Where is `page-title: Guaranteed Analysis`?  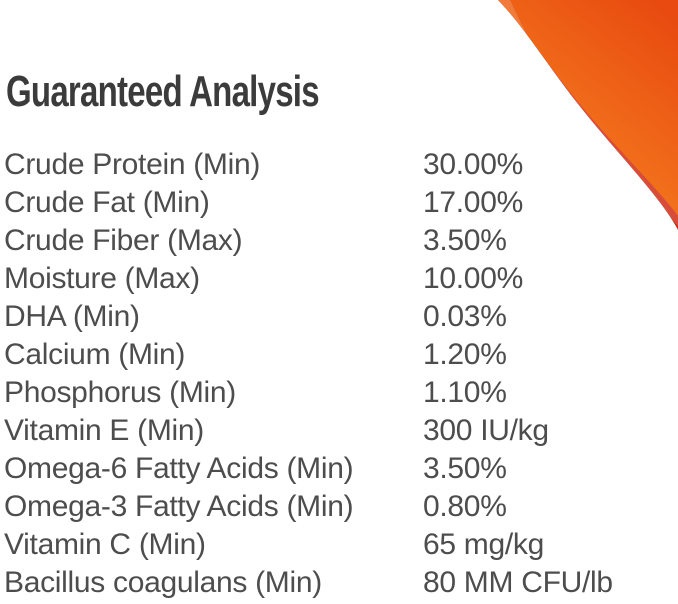 page-title: Guaranteed Analysis is located at coordinates (163, 91).